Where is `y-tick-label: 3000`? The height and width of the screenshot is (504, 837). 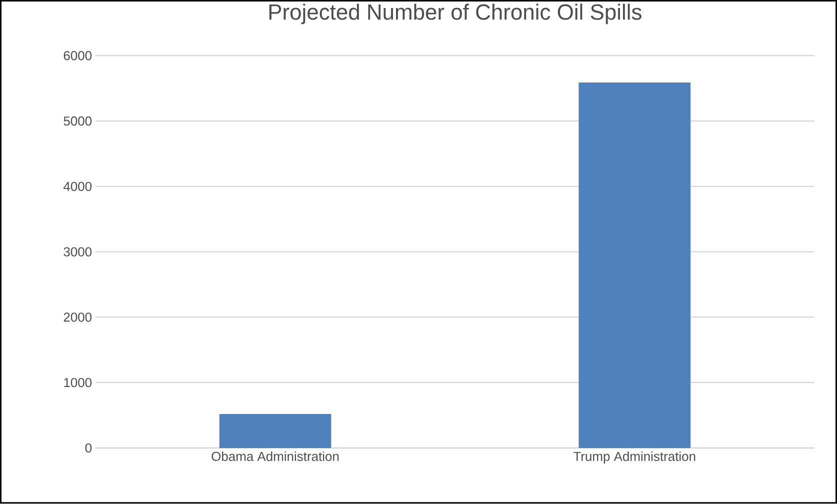
y-tick-label: 3000 is located at coordinates (78, 252).